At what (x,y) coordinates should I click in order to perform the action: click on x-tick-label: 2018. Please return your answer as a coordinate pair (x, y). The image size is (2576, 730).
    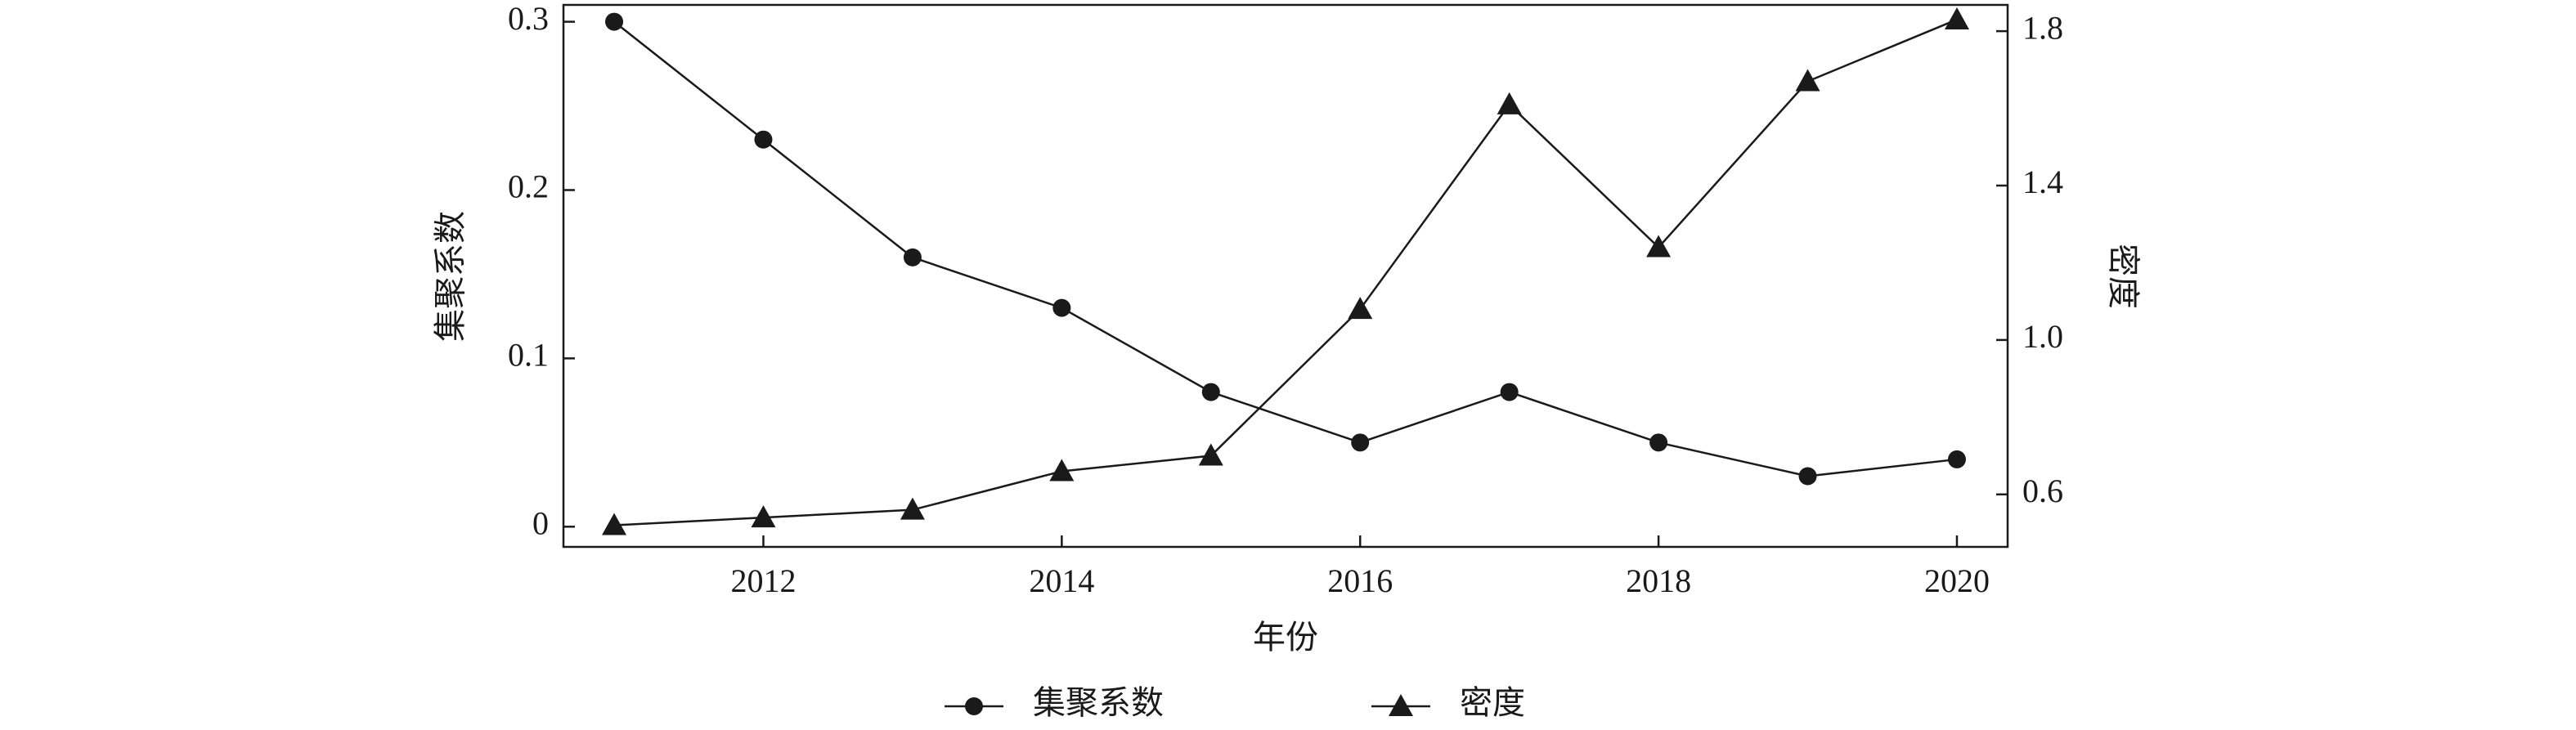
    Looking at the image, I should click on (1658, 580).